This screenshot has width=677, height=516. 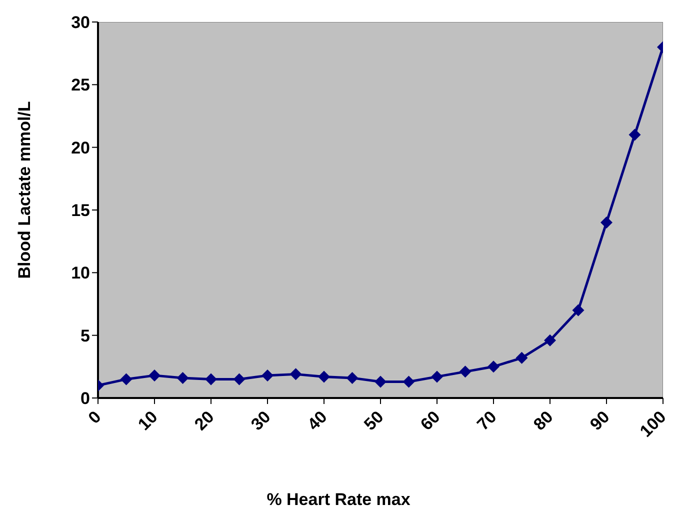 I want to click on x-axis-title: % Heart Rate max, so click(x=339, y=500).